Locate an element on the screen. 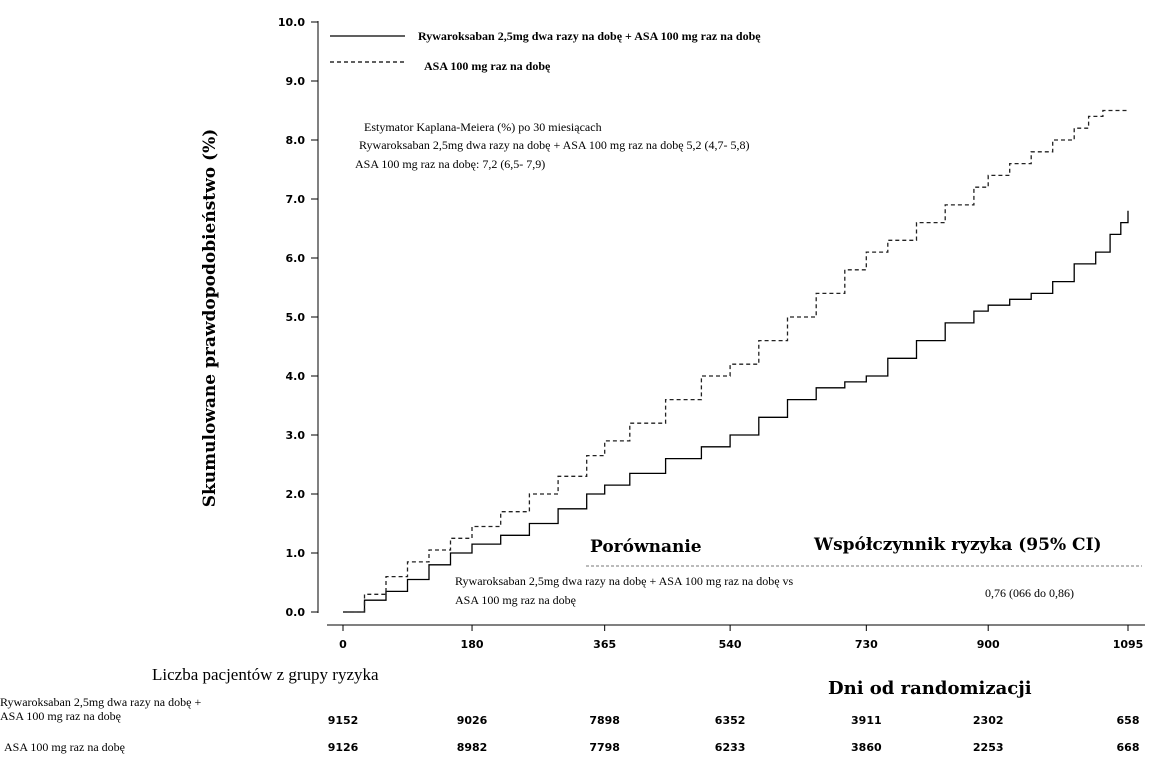  km-note-line-2: ASA 100 mg raz na dobę: 7,2 (6,5- 7,9) is located at coordinates (450, 164).